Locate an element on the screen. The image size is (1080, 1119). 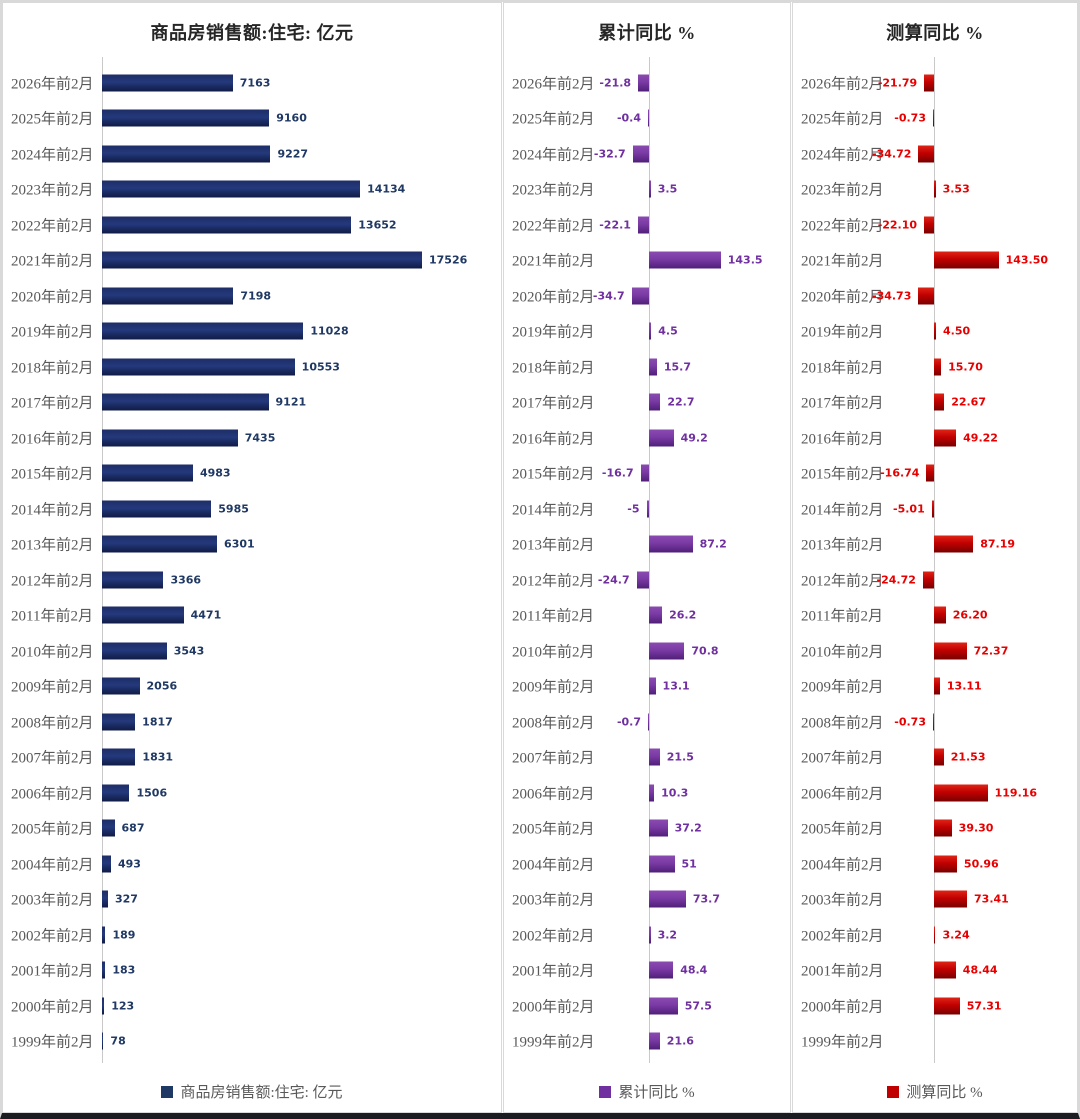
chart-row: 2003年前2月 327 is located at coordinates (252, 900).